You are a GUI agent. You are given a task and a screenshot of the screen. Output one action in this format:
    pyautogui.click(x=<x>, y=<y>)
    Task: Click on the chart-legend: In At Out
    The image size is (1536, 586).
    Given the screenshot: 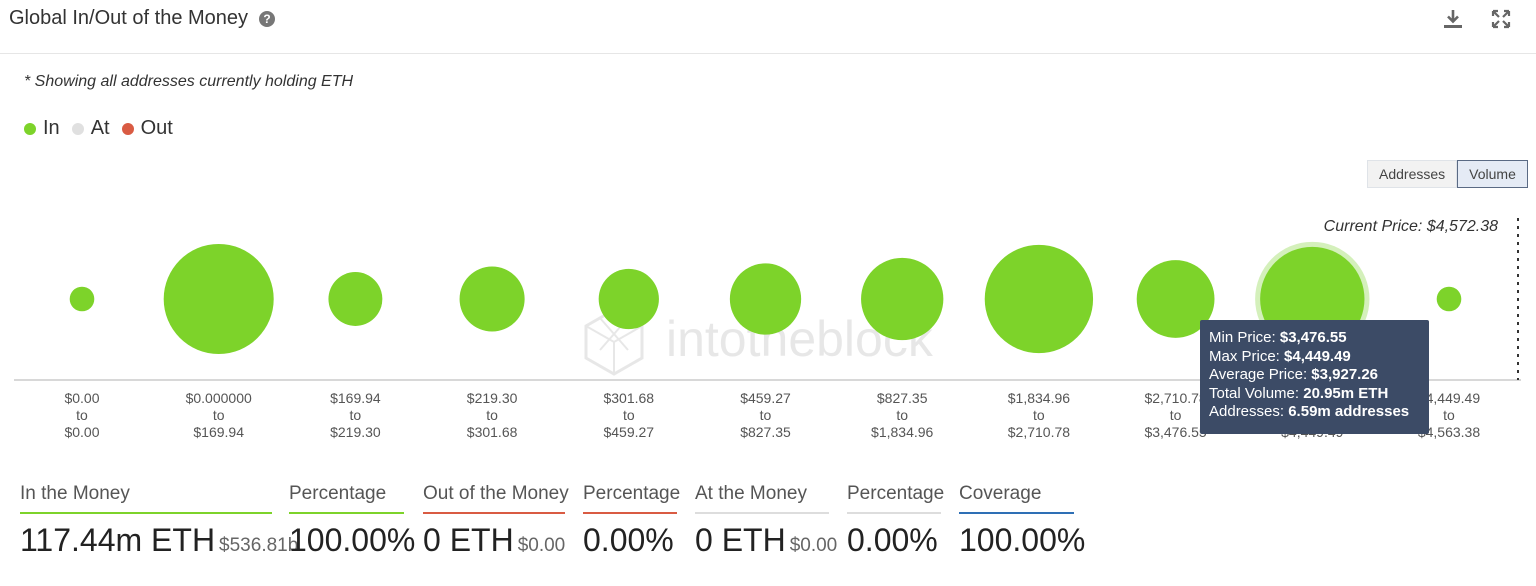 What is the action you would take?
    pyautogui.click(x=104, y=128)
    